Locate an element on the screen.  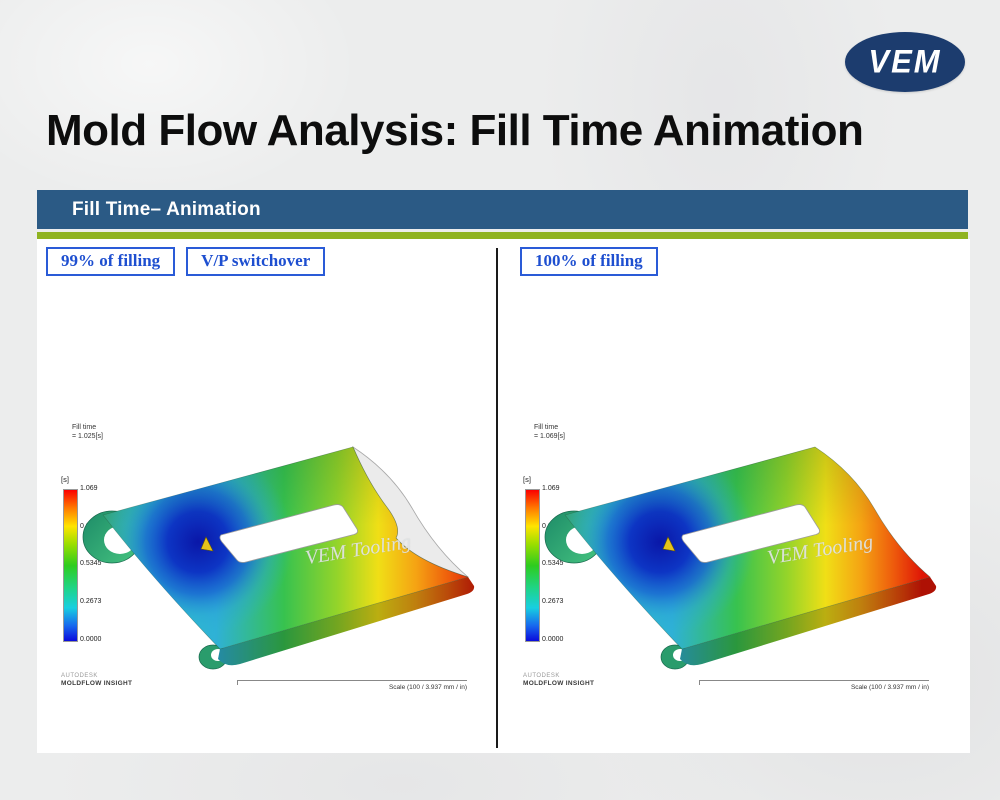
fill-time-value: = 1.025[s] is located at coordinates (87, 436).